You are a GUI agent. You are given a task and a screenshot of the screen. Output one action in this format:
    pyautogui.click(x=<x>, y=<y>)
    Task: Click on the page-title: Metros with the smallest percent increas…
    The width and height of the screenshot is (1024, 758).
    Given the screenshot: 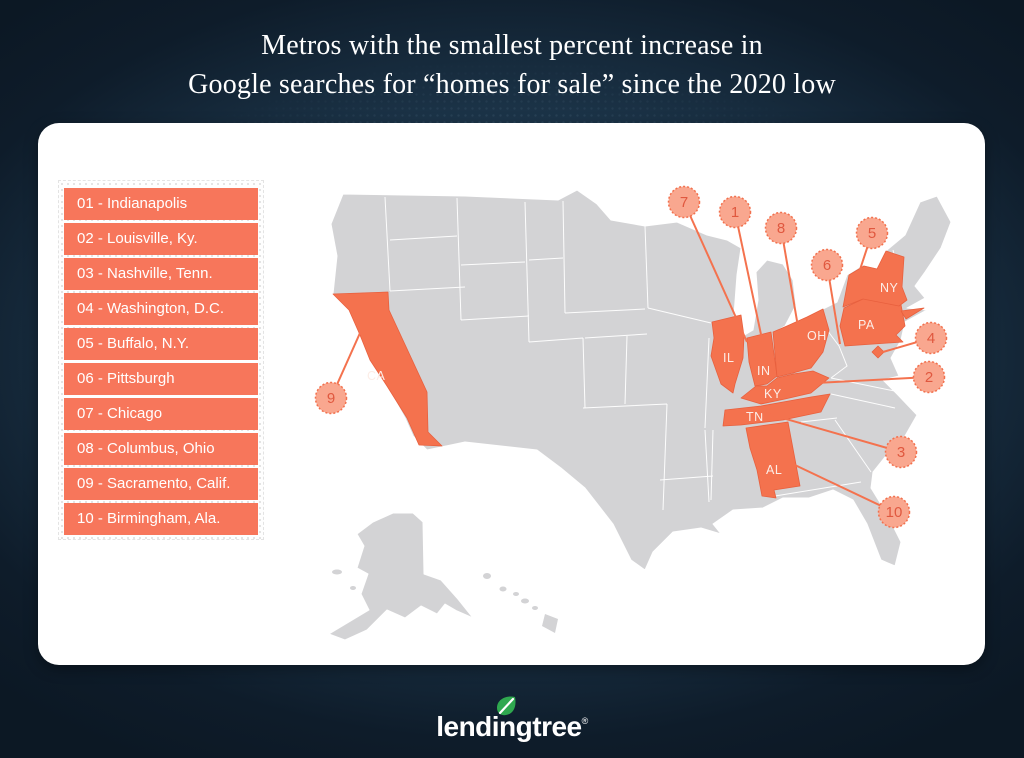 What is the action you would take?
    pyautogui.click(x=512, y=65)
    